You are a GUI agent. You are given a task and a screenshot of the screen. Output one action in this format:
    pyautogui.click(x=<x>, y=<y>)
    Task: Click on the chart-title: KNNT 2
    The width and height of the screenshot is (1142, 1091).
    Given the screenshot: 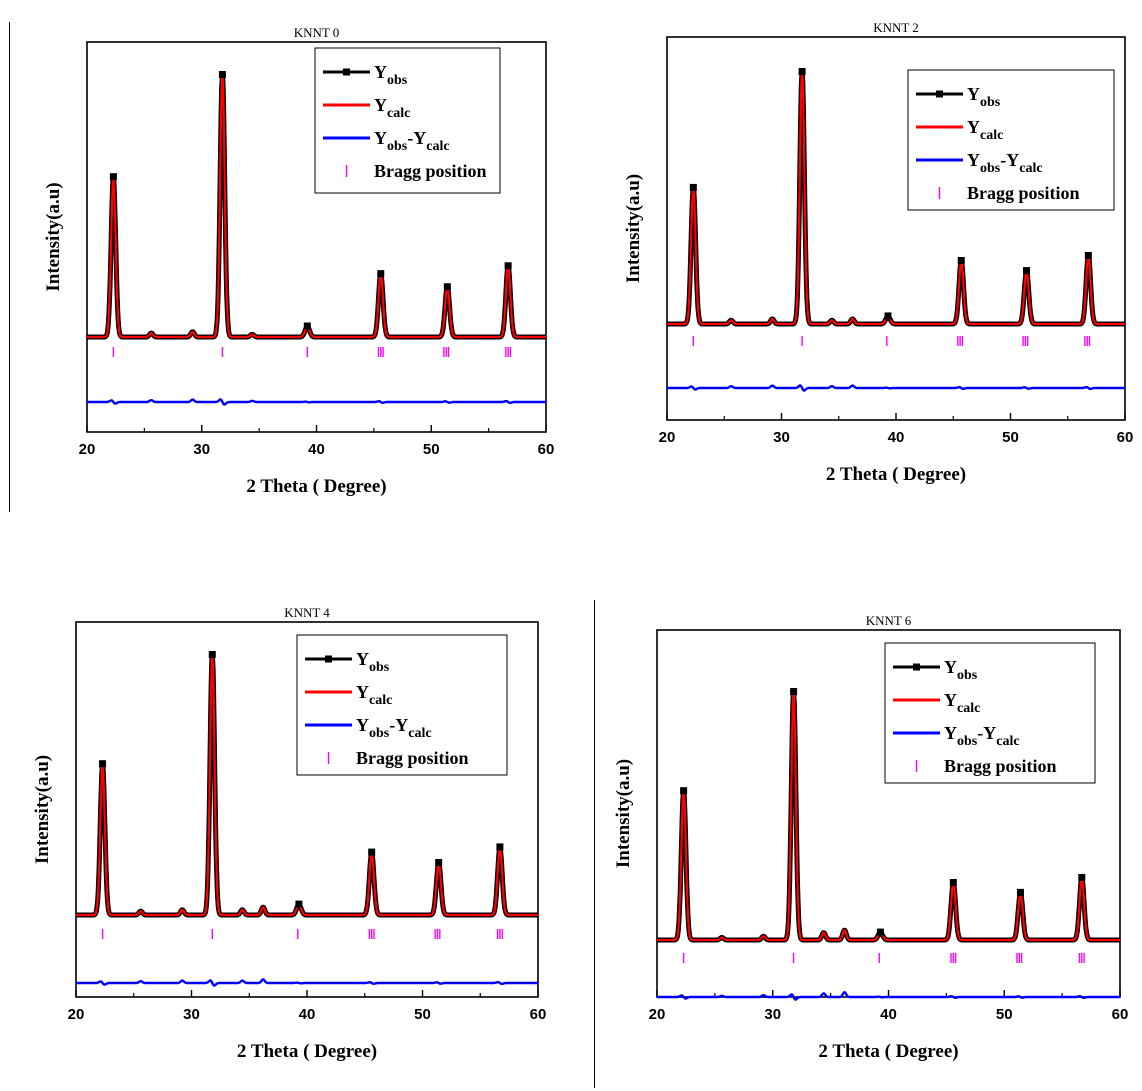 What is the action you would take?
    pyautogui.click(x=896, y=27)
    